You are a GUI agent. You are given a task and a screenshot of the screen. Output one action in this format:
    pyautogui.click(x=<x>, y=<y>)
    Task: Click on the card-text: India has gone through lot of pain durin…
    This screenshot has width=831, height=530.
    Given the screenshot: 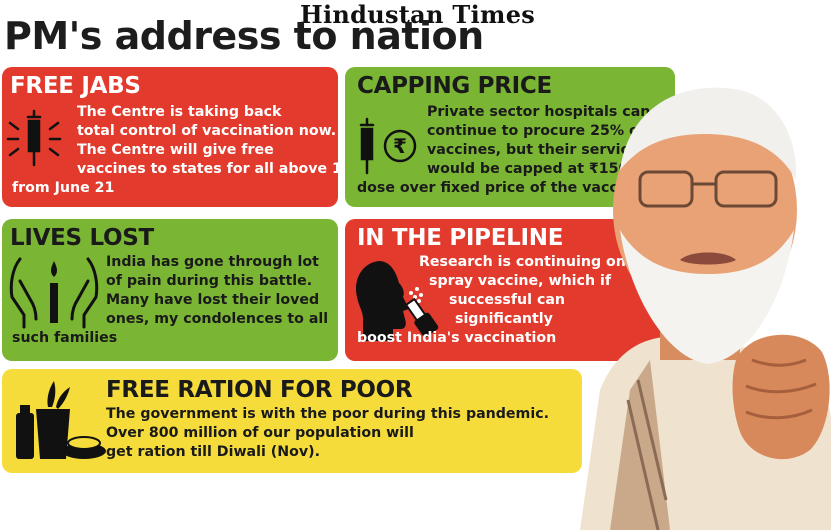 What is the action you would take?
    pyautogui.click(x=170, y=300)
    